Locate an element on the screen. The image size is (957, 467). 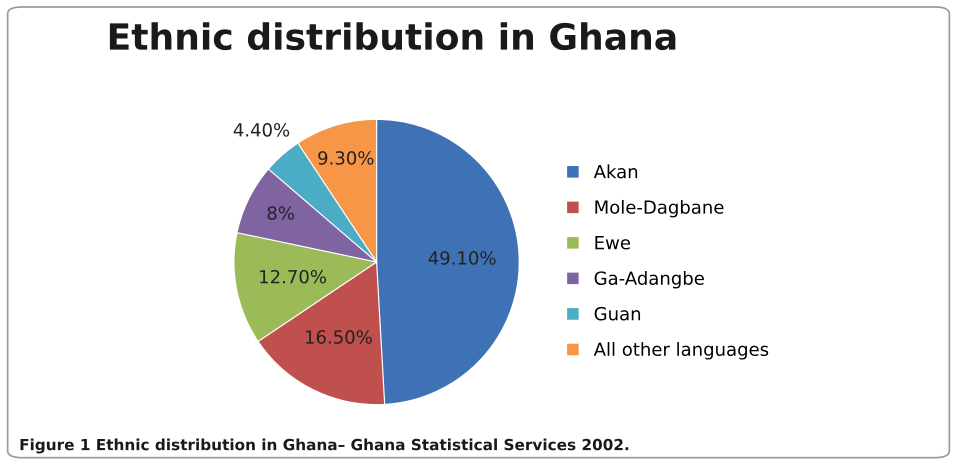
legend-label: Ewe is located at coordinates (612, 243).